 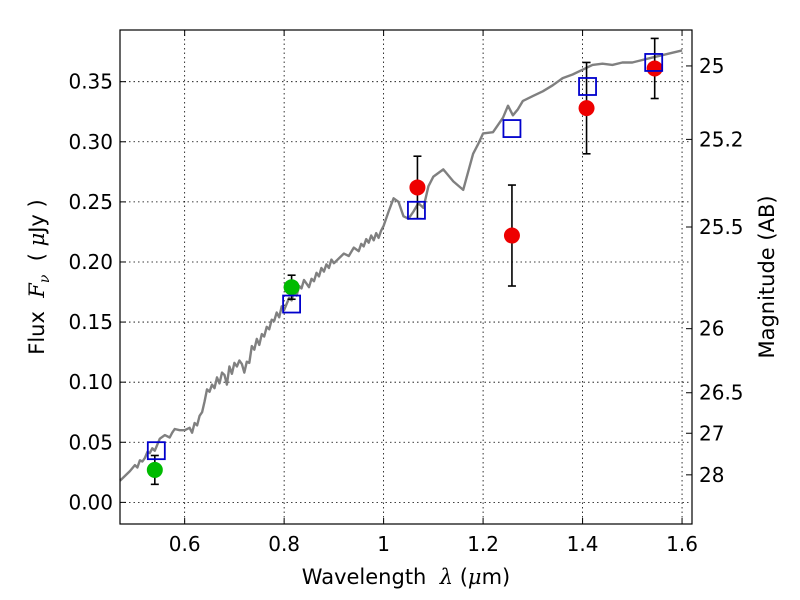 I want to click on y2-tick-label: 25.2, so click(x=721, y=139).